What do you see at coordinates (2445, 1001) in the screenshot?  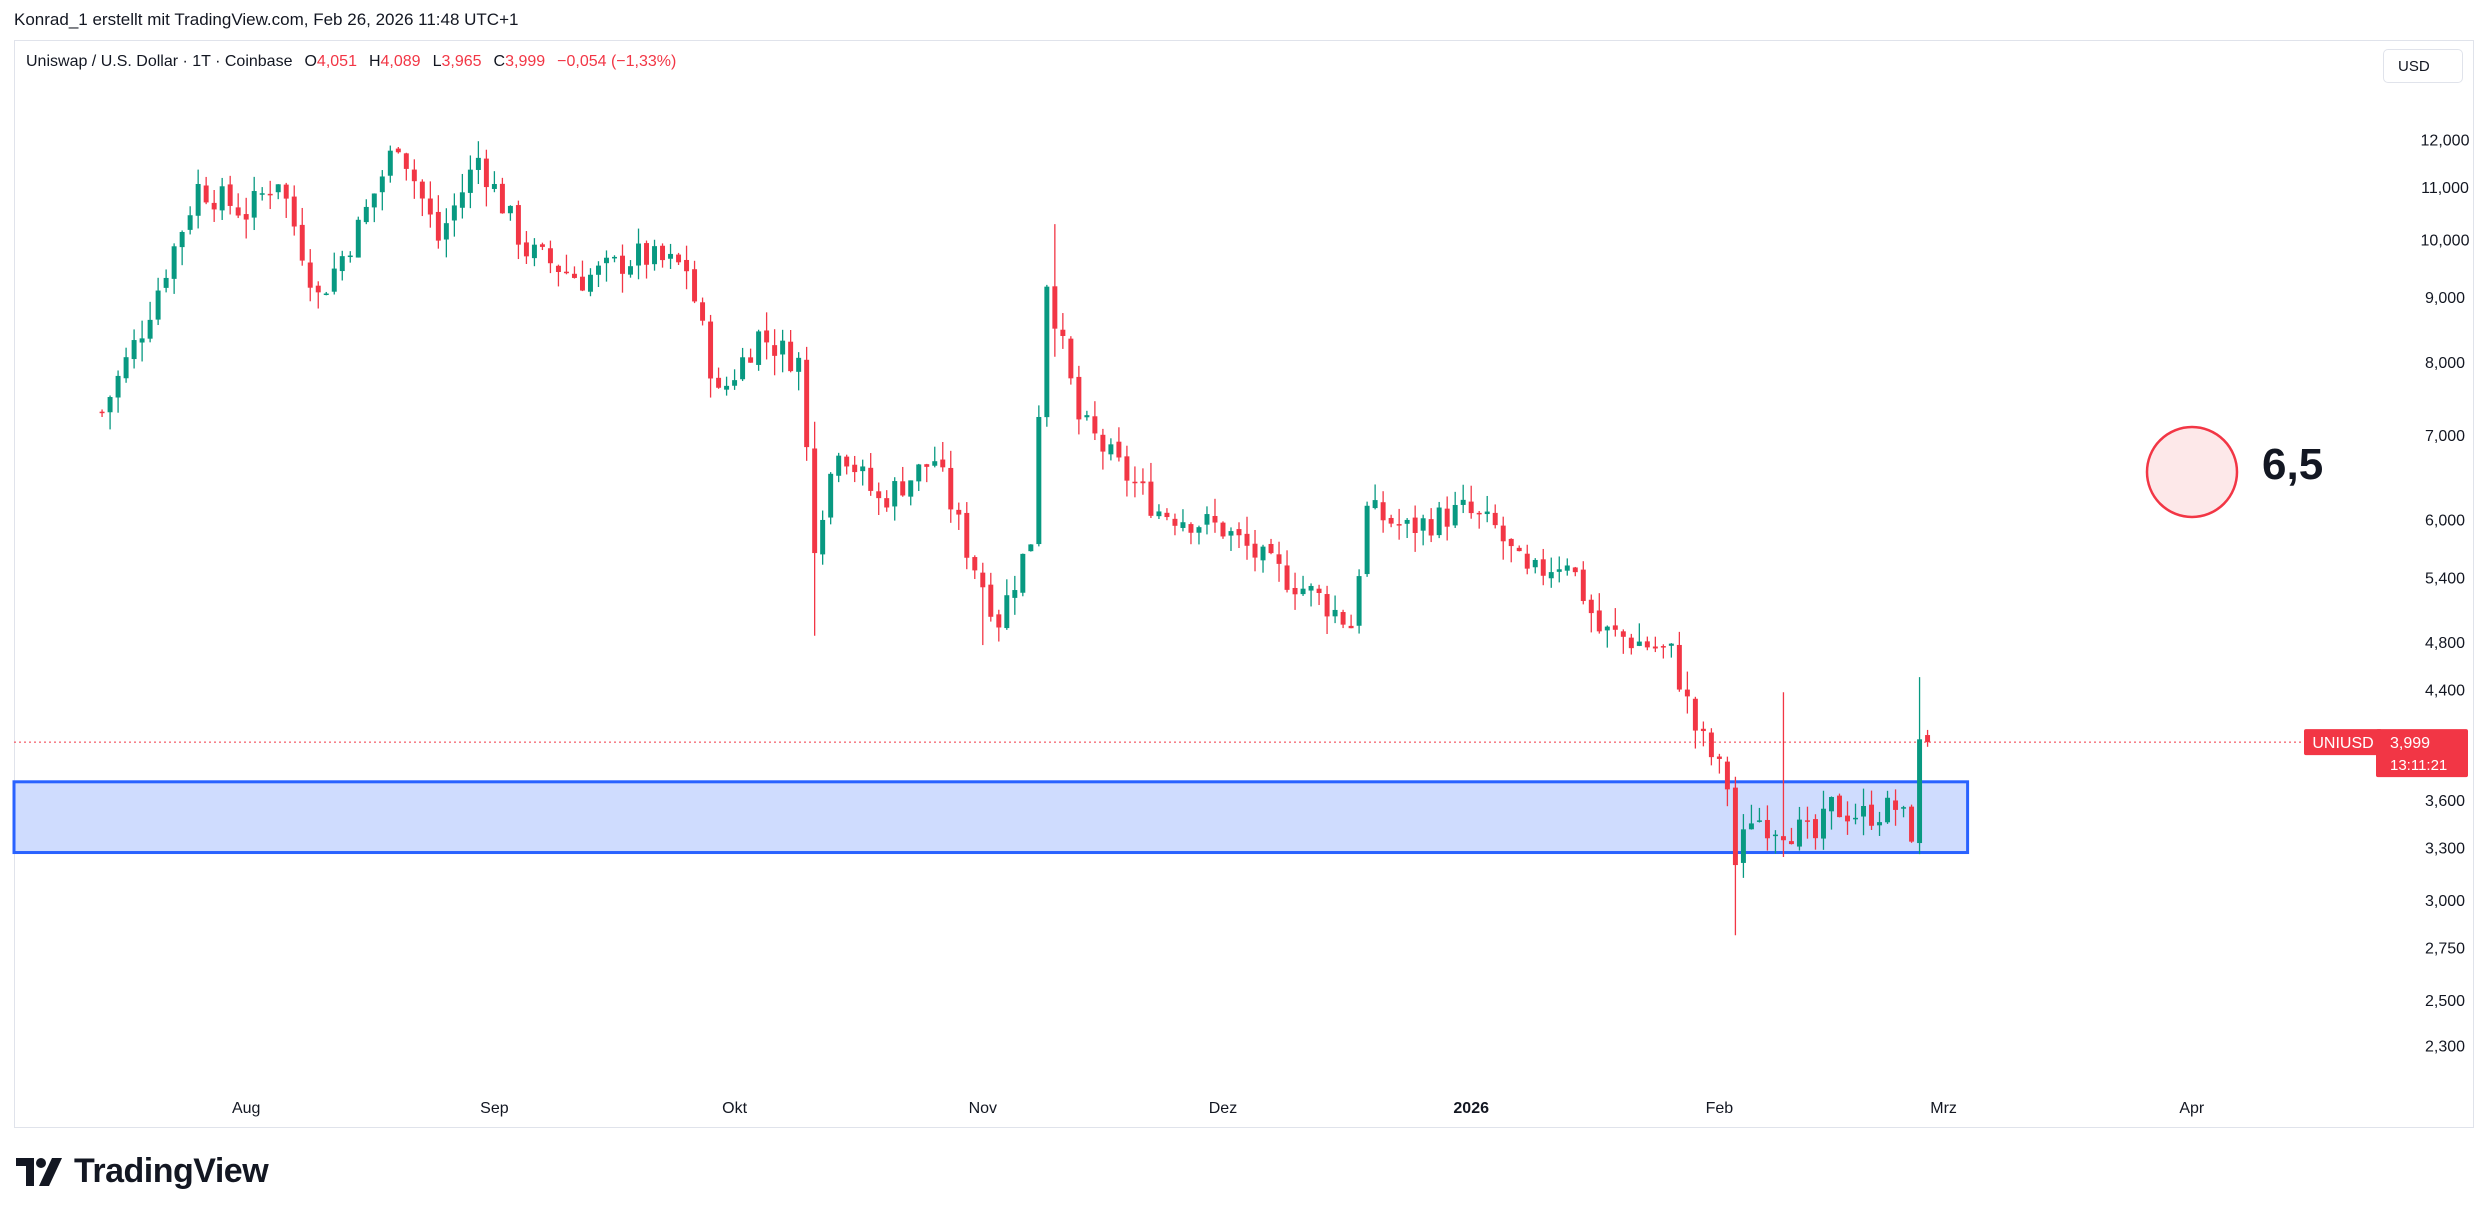 I see `price-axis-tick-label: 2,500` at bounding box center [2445, 1001].